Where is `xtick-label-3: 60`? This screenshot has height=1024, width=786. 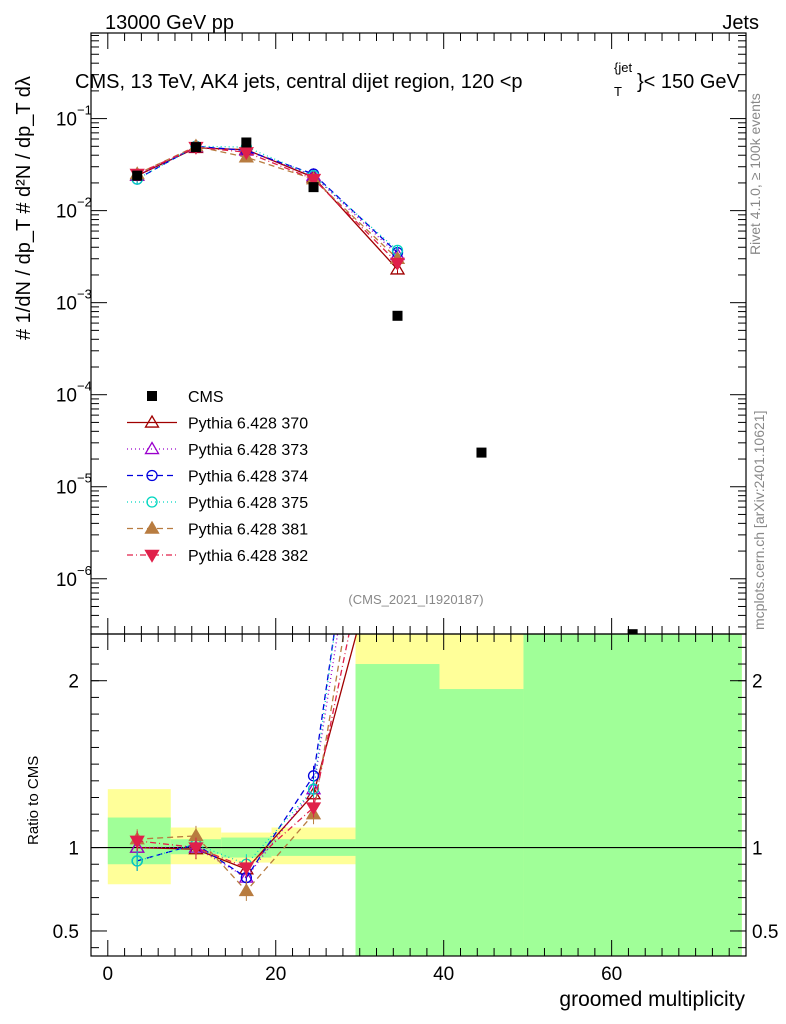
xtick-label-3: 60 is located at coordinates (611, 974).